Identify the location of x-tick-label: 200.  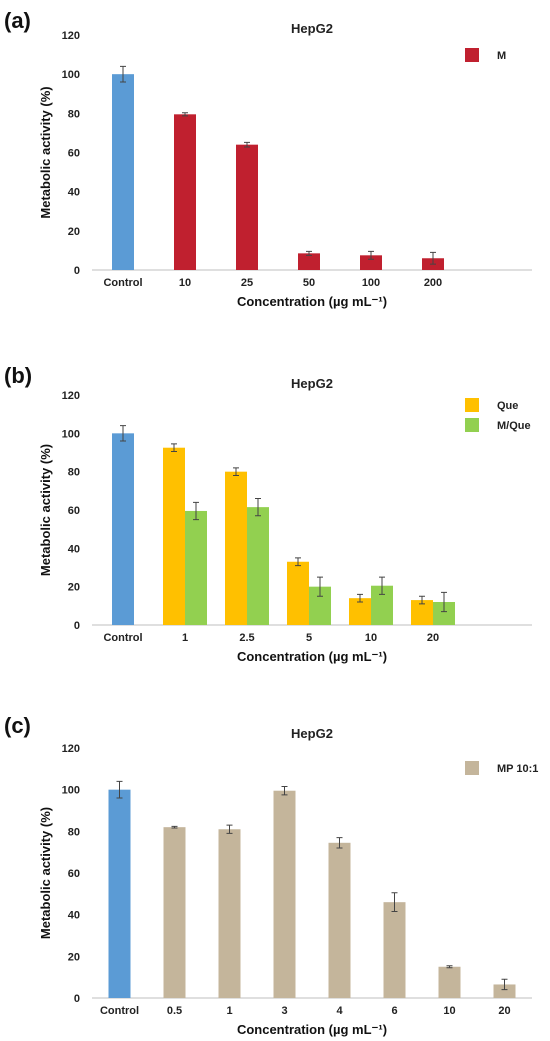
(433, 283).